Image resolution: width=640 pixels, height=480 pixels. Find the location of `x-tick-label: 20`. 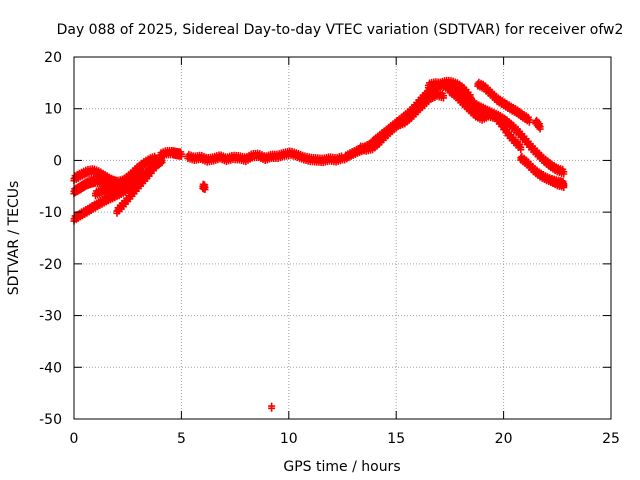

x-tick-label: 20 is located at coordinates (504, 439).